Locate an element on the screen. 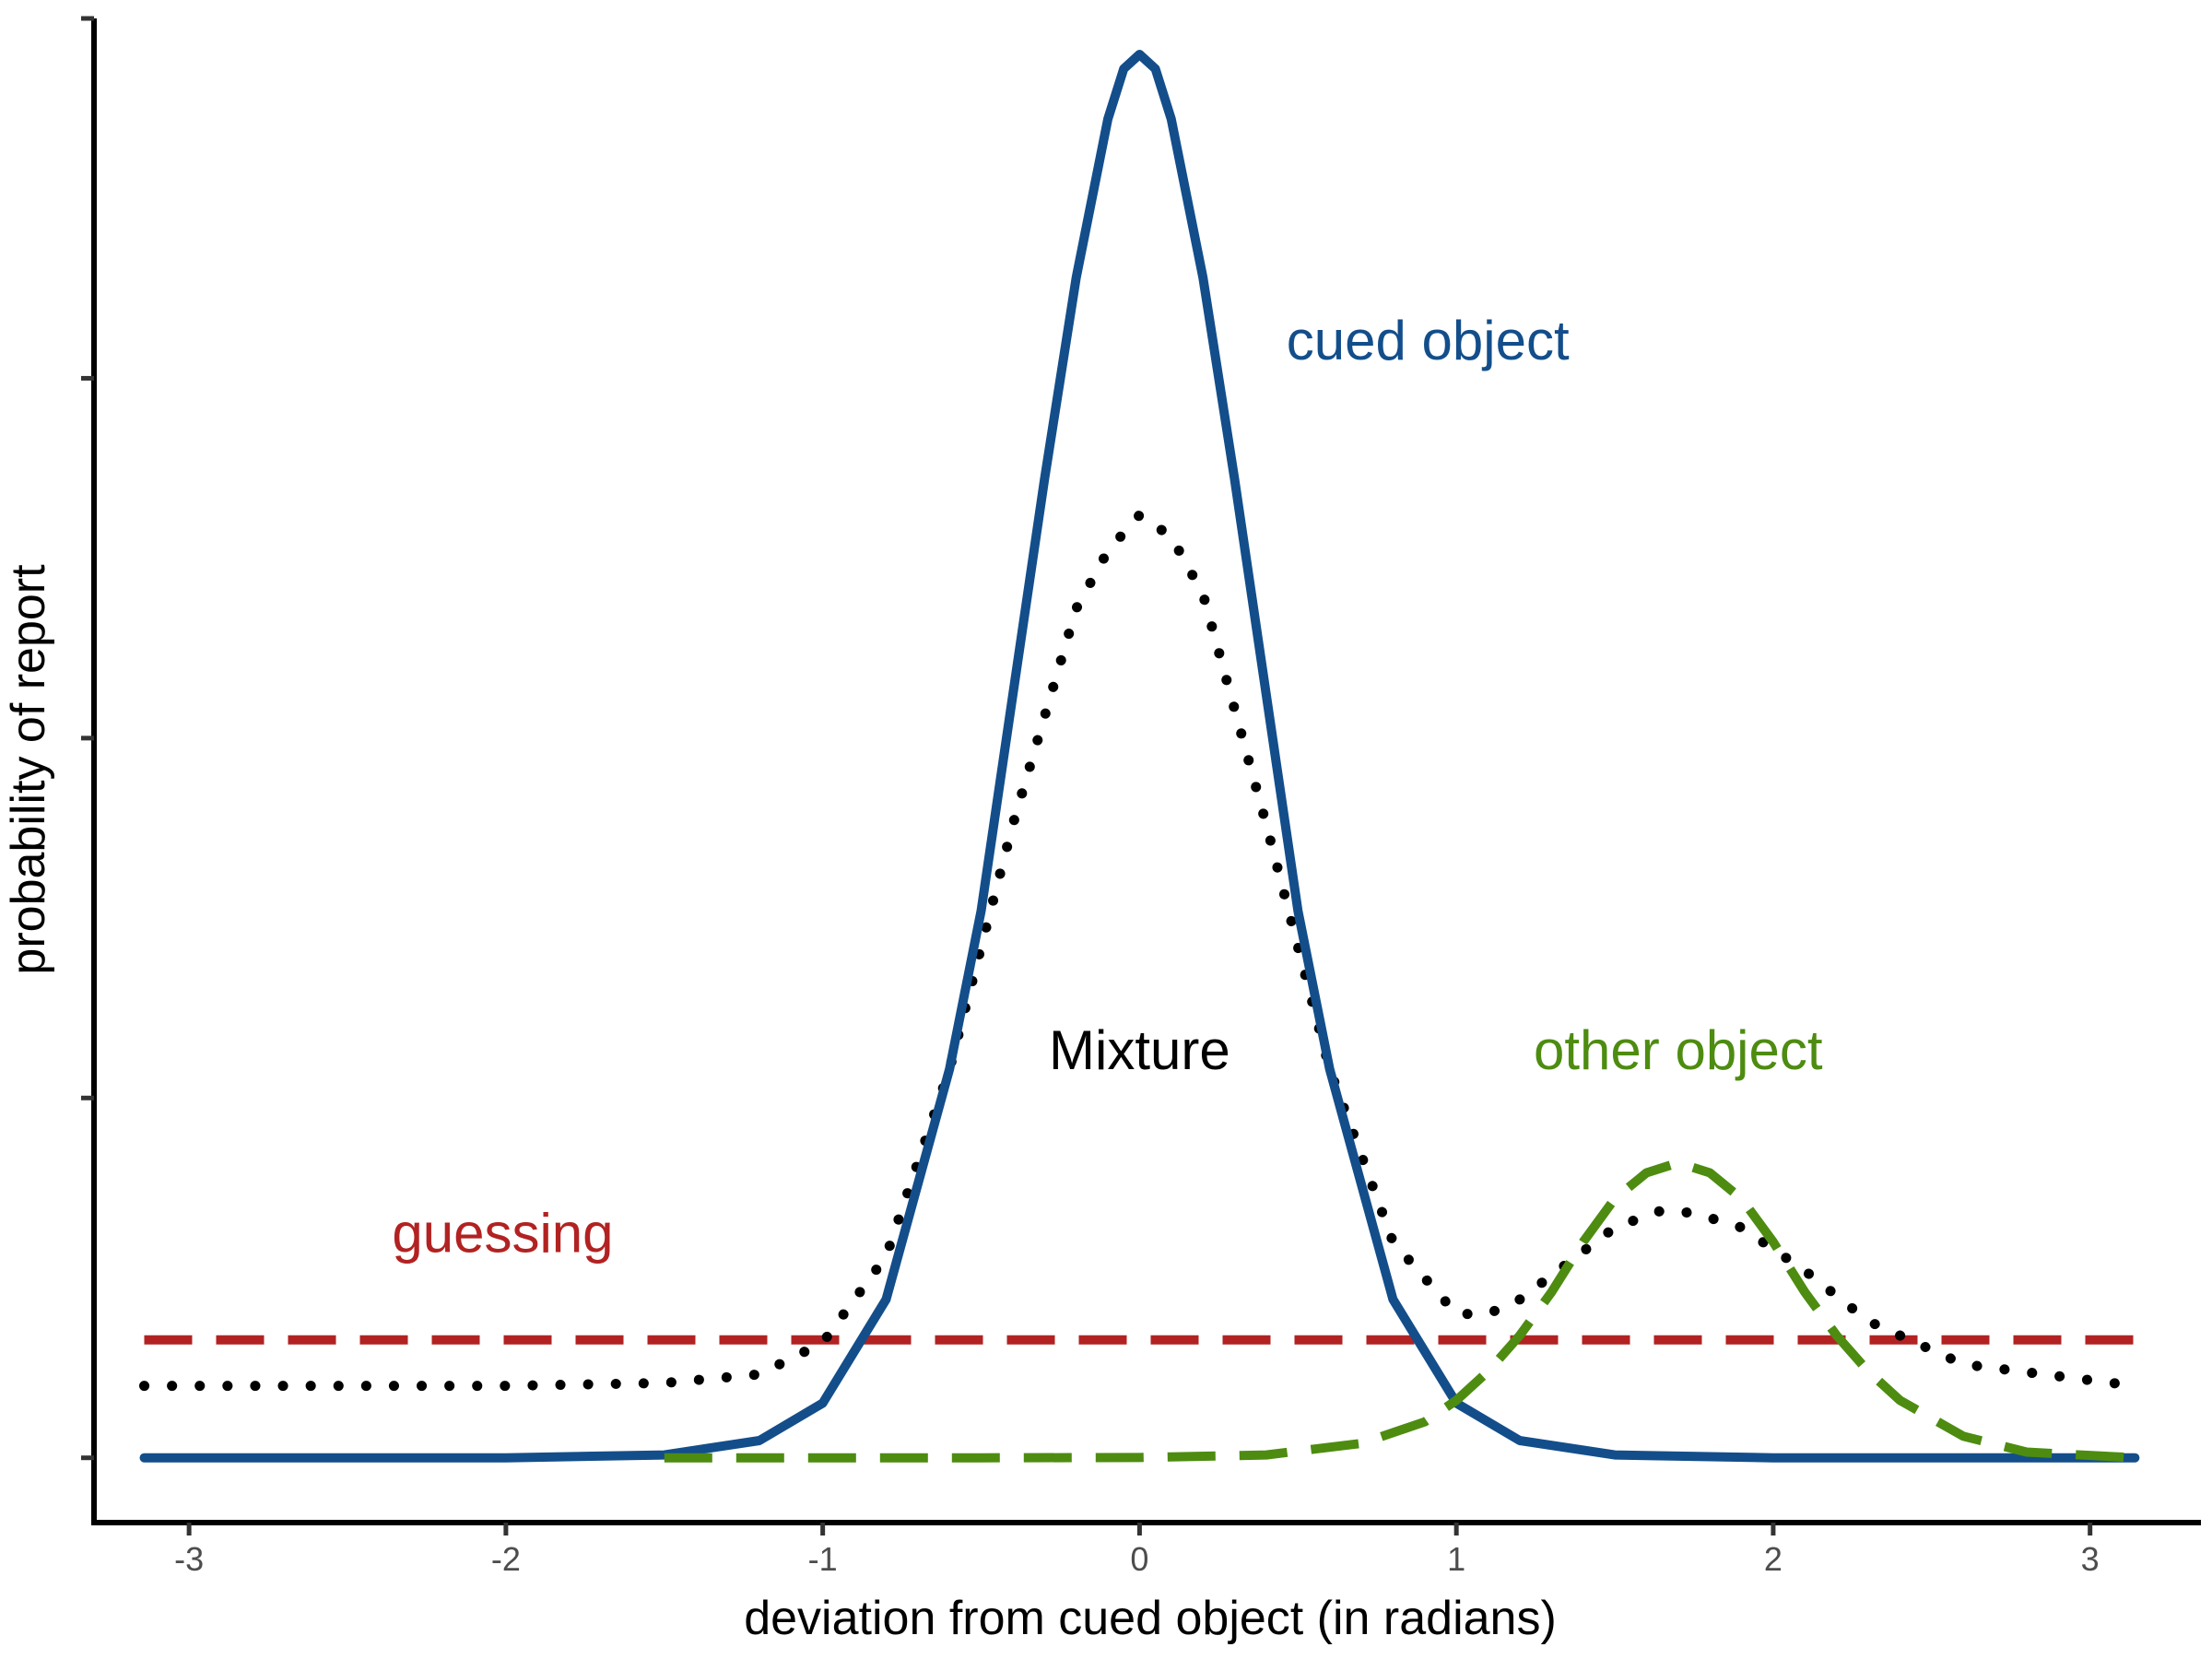 The height and width of the screenshot is (1659, 2212). annotation-mixture: Mixture is located at coordinates (1139, 1050).